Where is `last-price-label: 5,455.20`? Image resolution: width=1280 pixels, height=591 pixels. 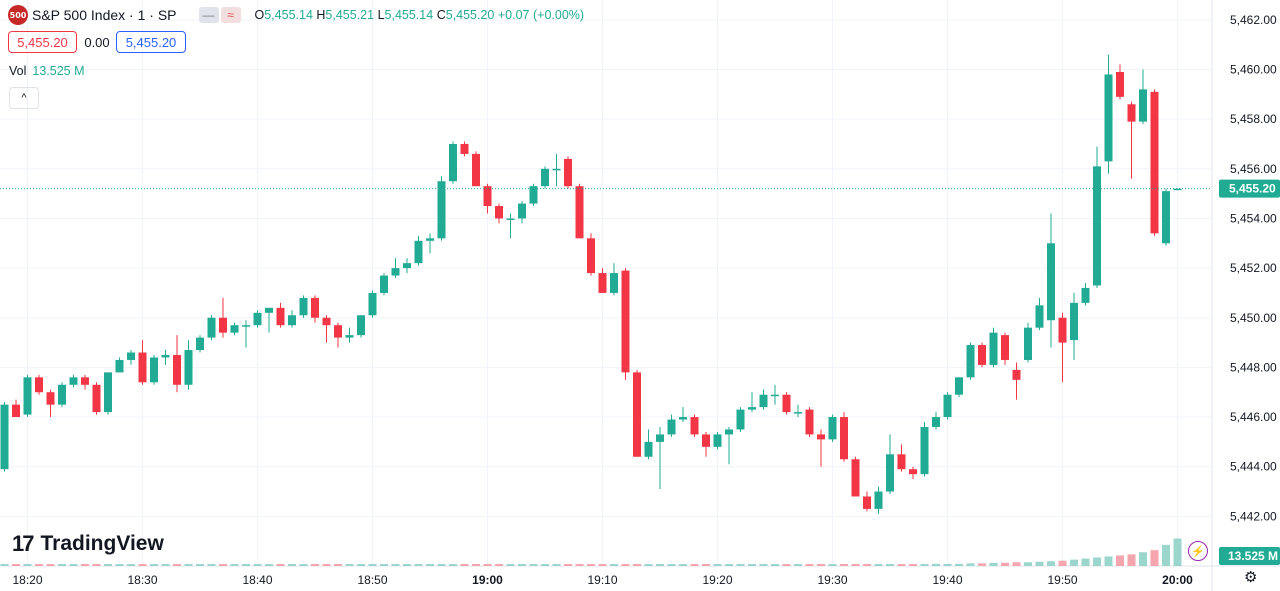 last-price-label: 5,455.20 is located at coordinates (1252, 189).